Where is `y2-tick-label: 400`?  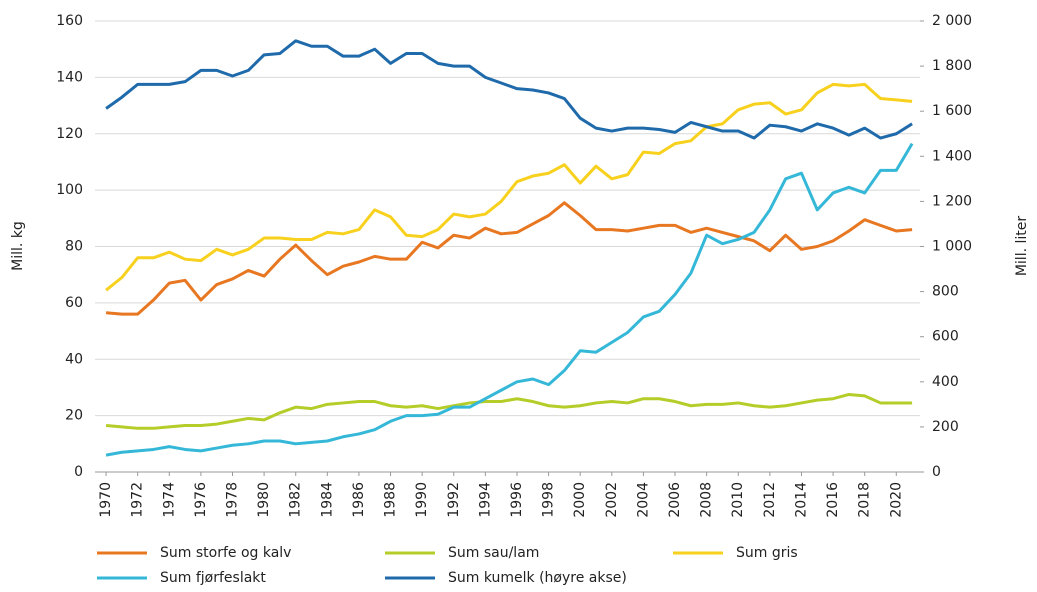
y2-tick-label: 400 is located at coordinates (945, 382).